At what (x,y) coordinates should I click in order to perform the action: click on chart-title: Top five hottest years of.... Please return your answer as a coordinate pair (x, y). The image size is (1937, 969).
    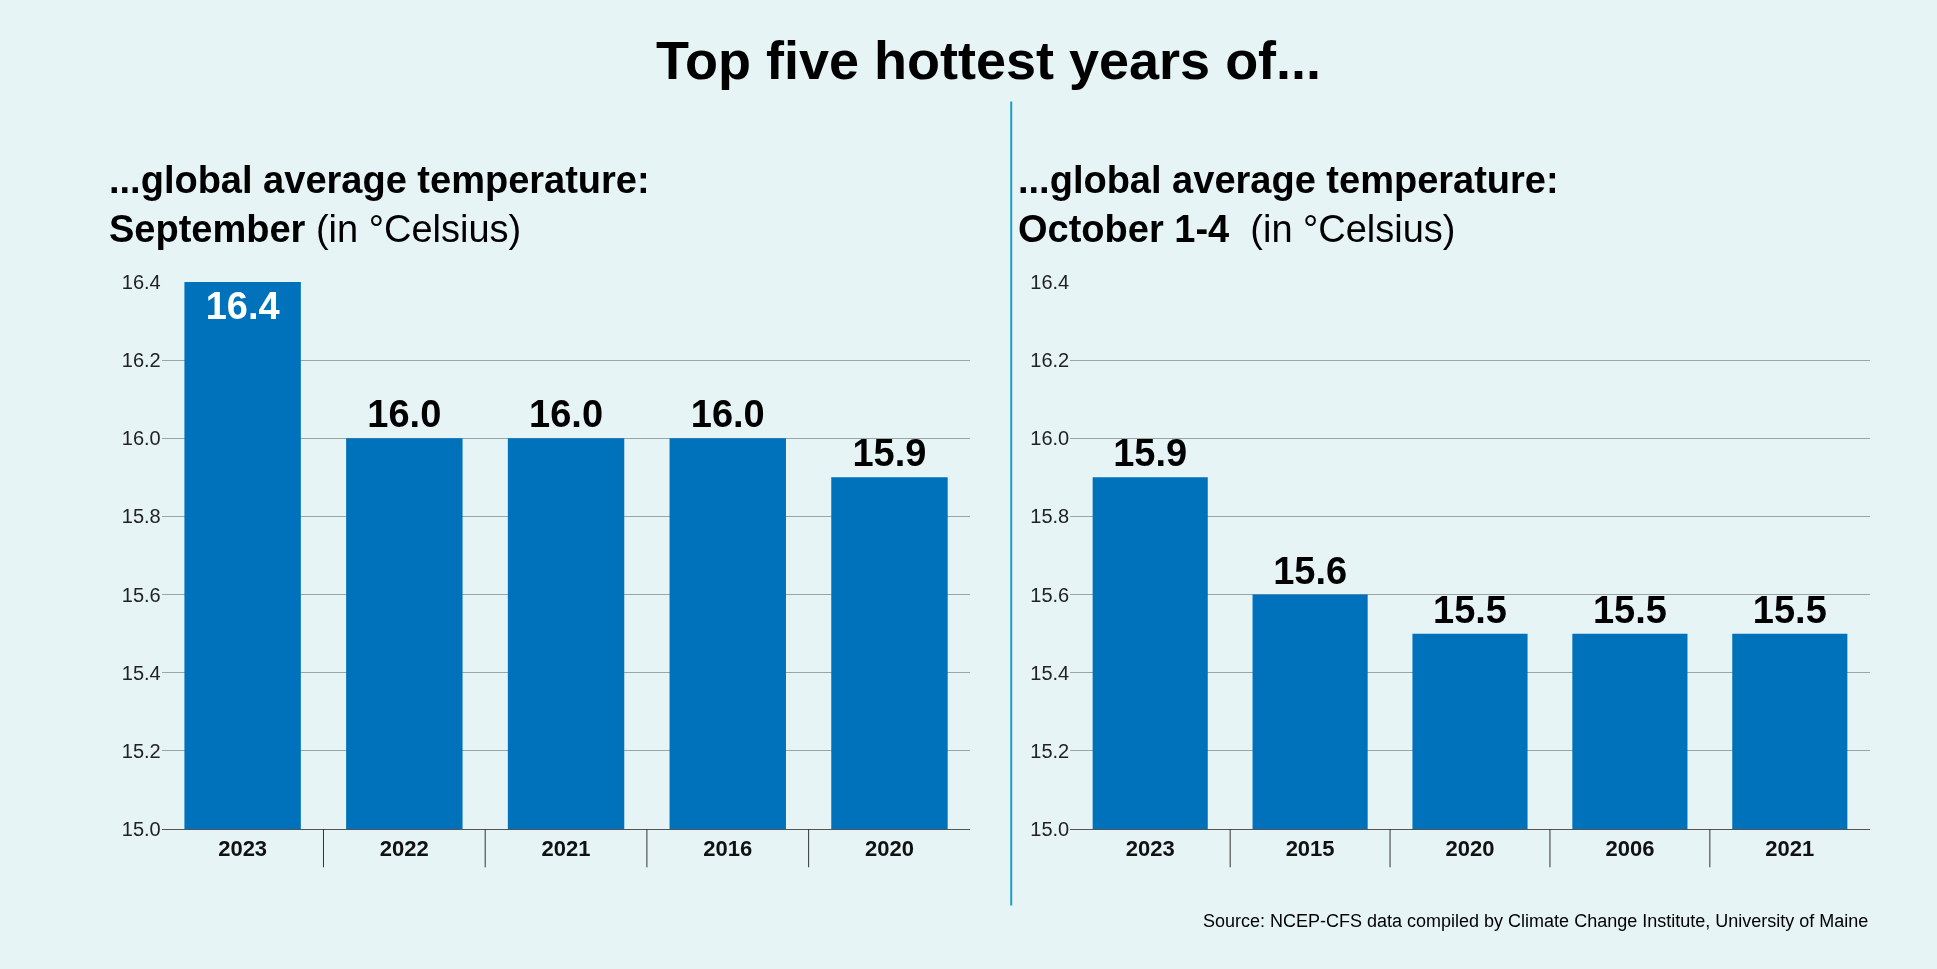
    Looking at the image, I should click on (989, 60).